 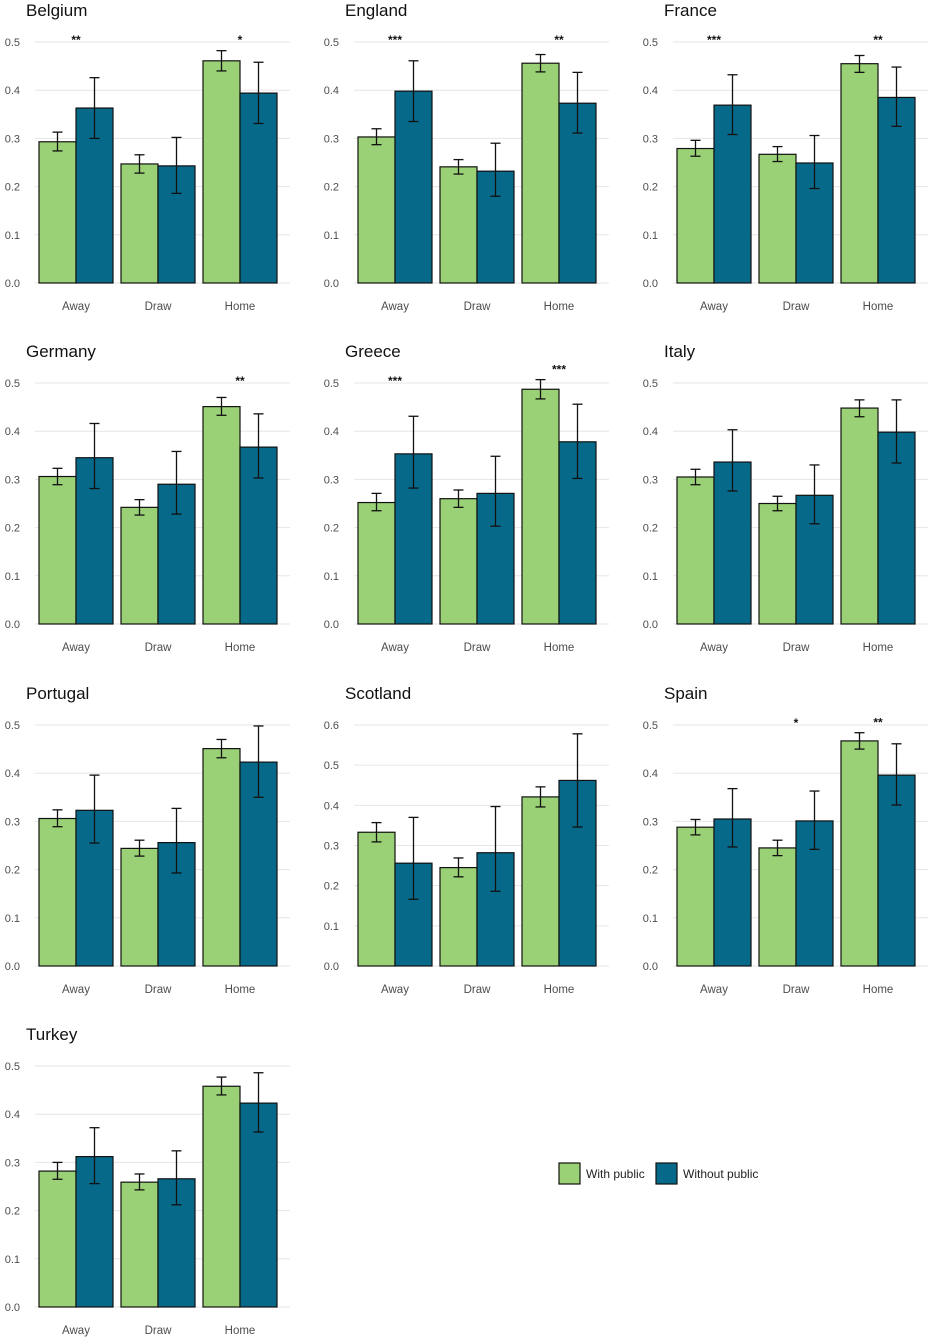 I want to click on legend-item-without: Without public, so click(x=706, y=1173).